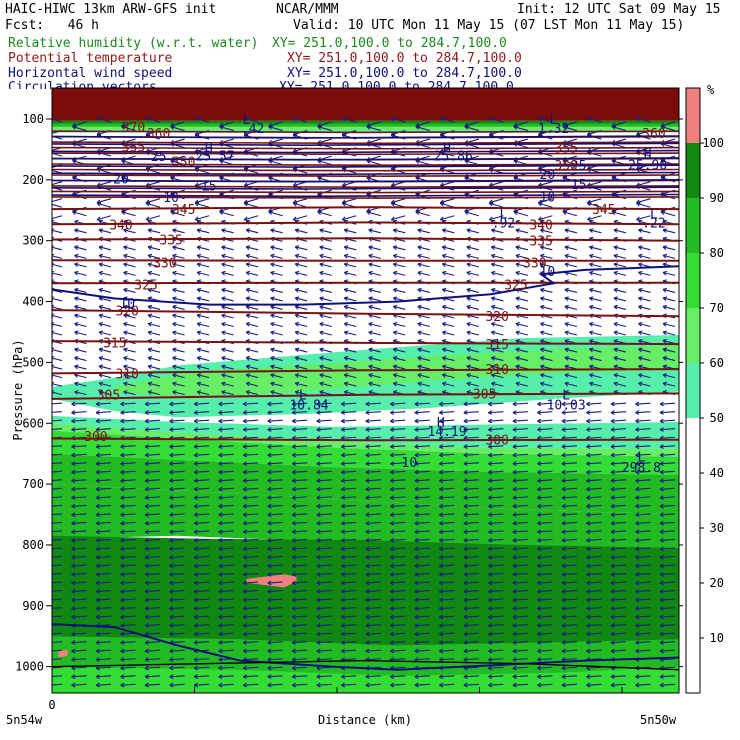 The width and height of the screenshot is (740, 740). I want to click on surface-line, so click(365, 665).